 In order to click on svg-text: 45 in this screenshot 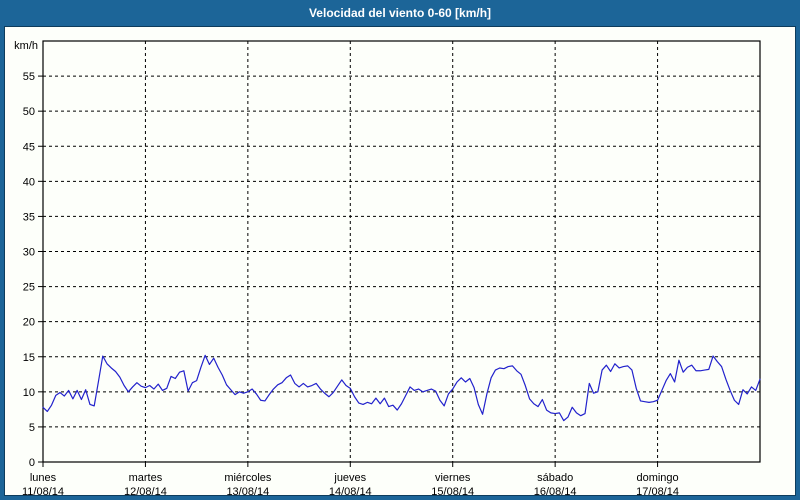, I will do `click(29, 147)`.